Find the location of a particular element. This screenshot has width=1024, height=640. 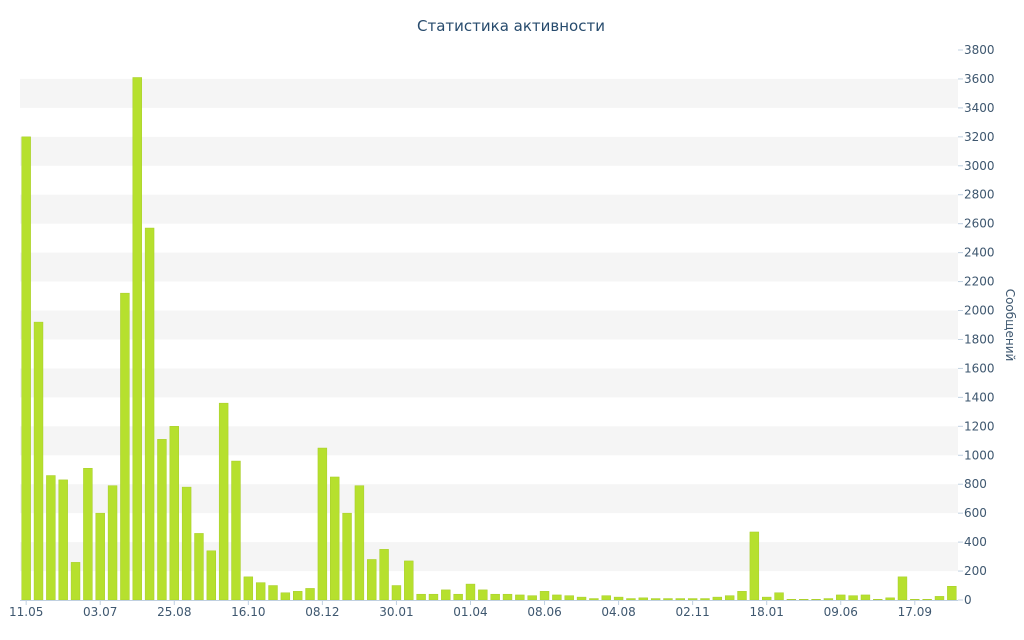

x-tick-label: 16.10 is located at coordinates (248, 612).